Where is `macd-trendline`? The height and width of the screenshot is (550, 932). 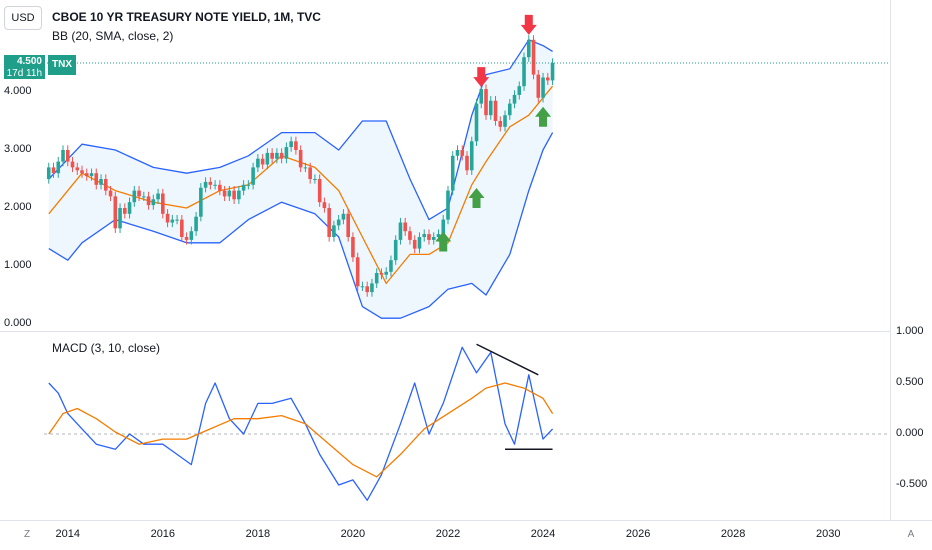
macd-trendline is located at coordinates (507, 359).